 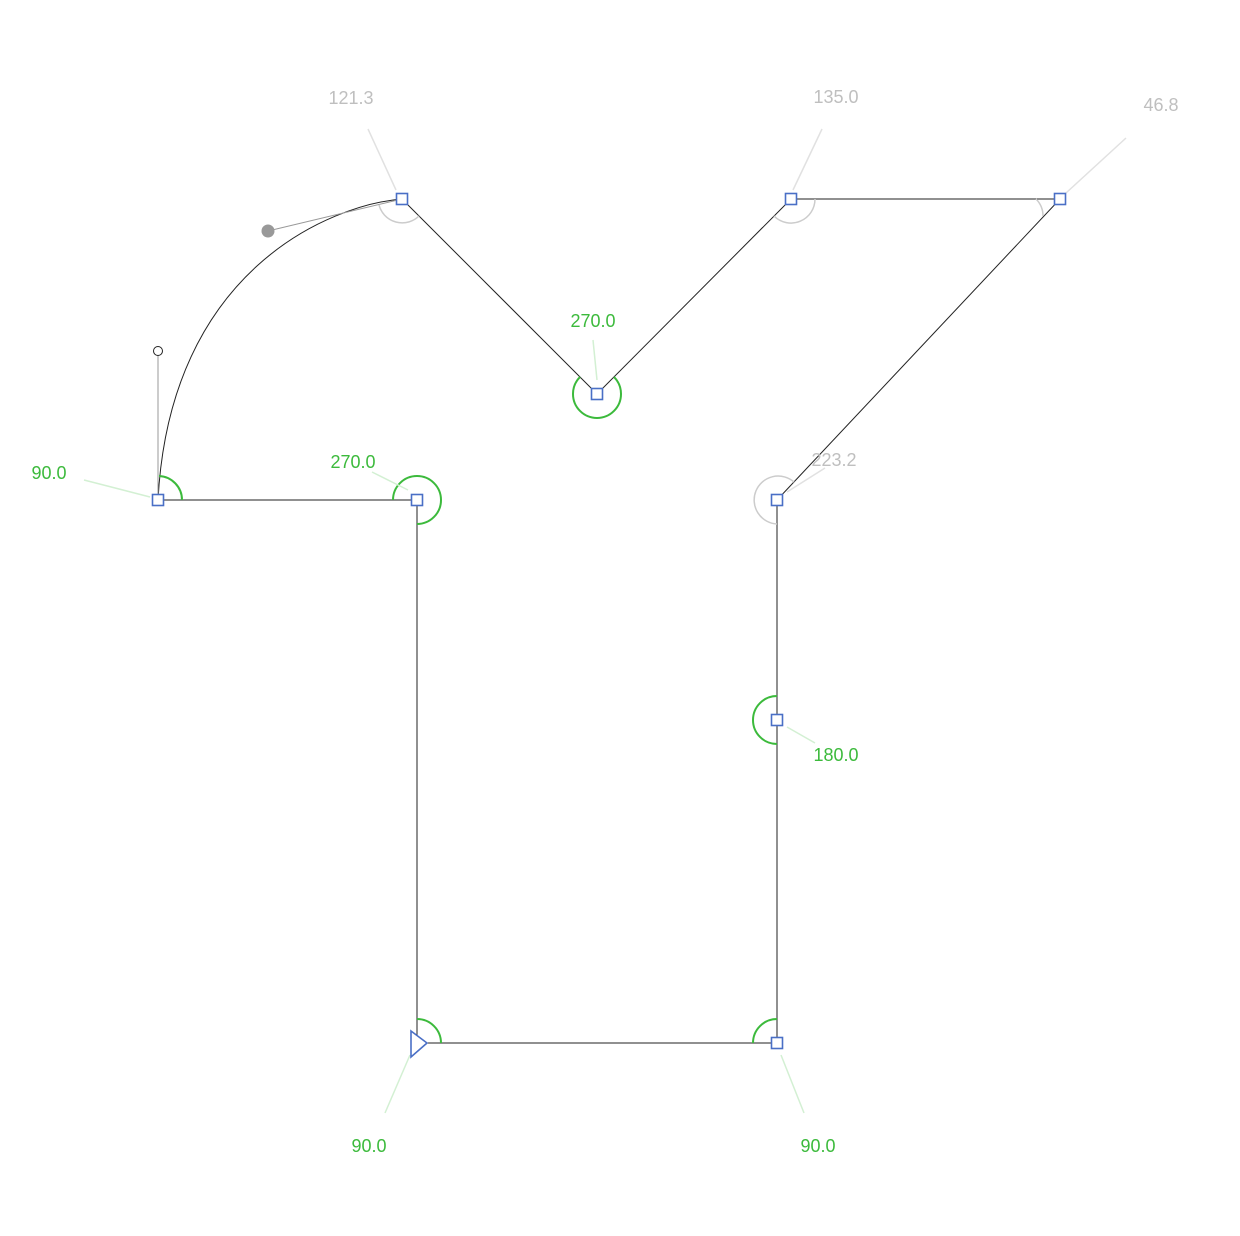 I want to click on angle-label-top-left: 121.3, so click(x=350, y=98).